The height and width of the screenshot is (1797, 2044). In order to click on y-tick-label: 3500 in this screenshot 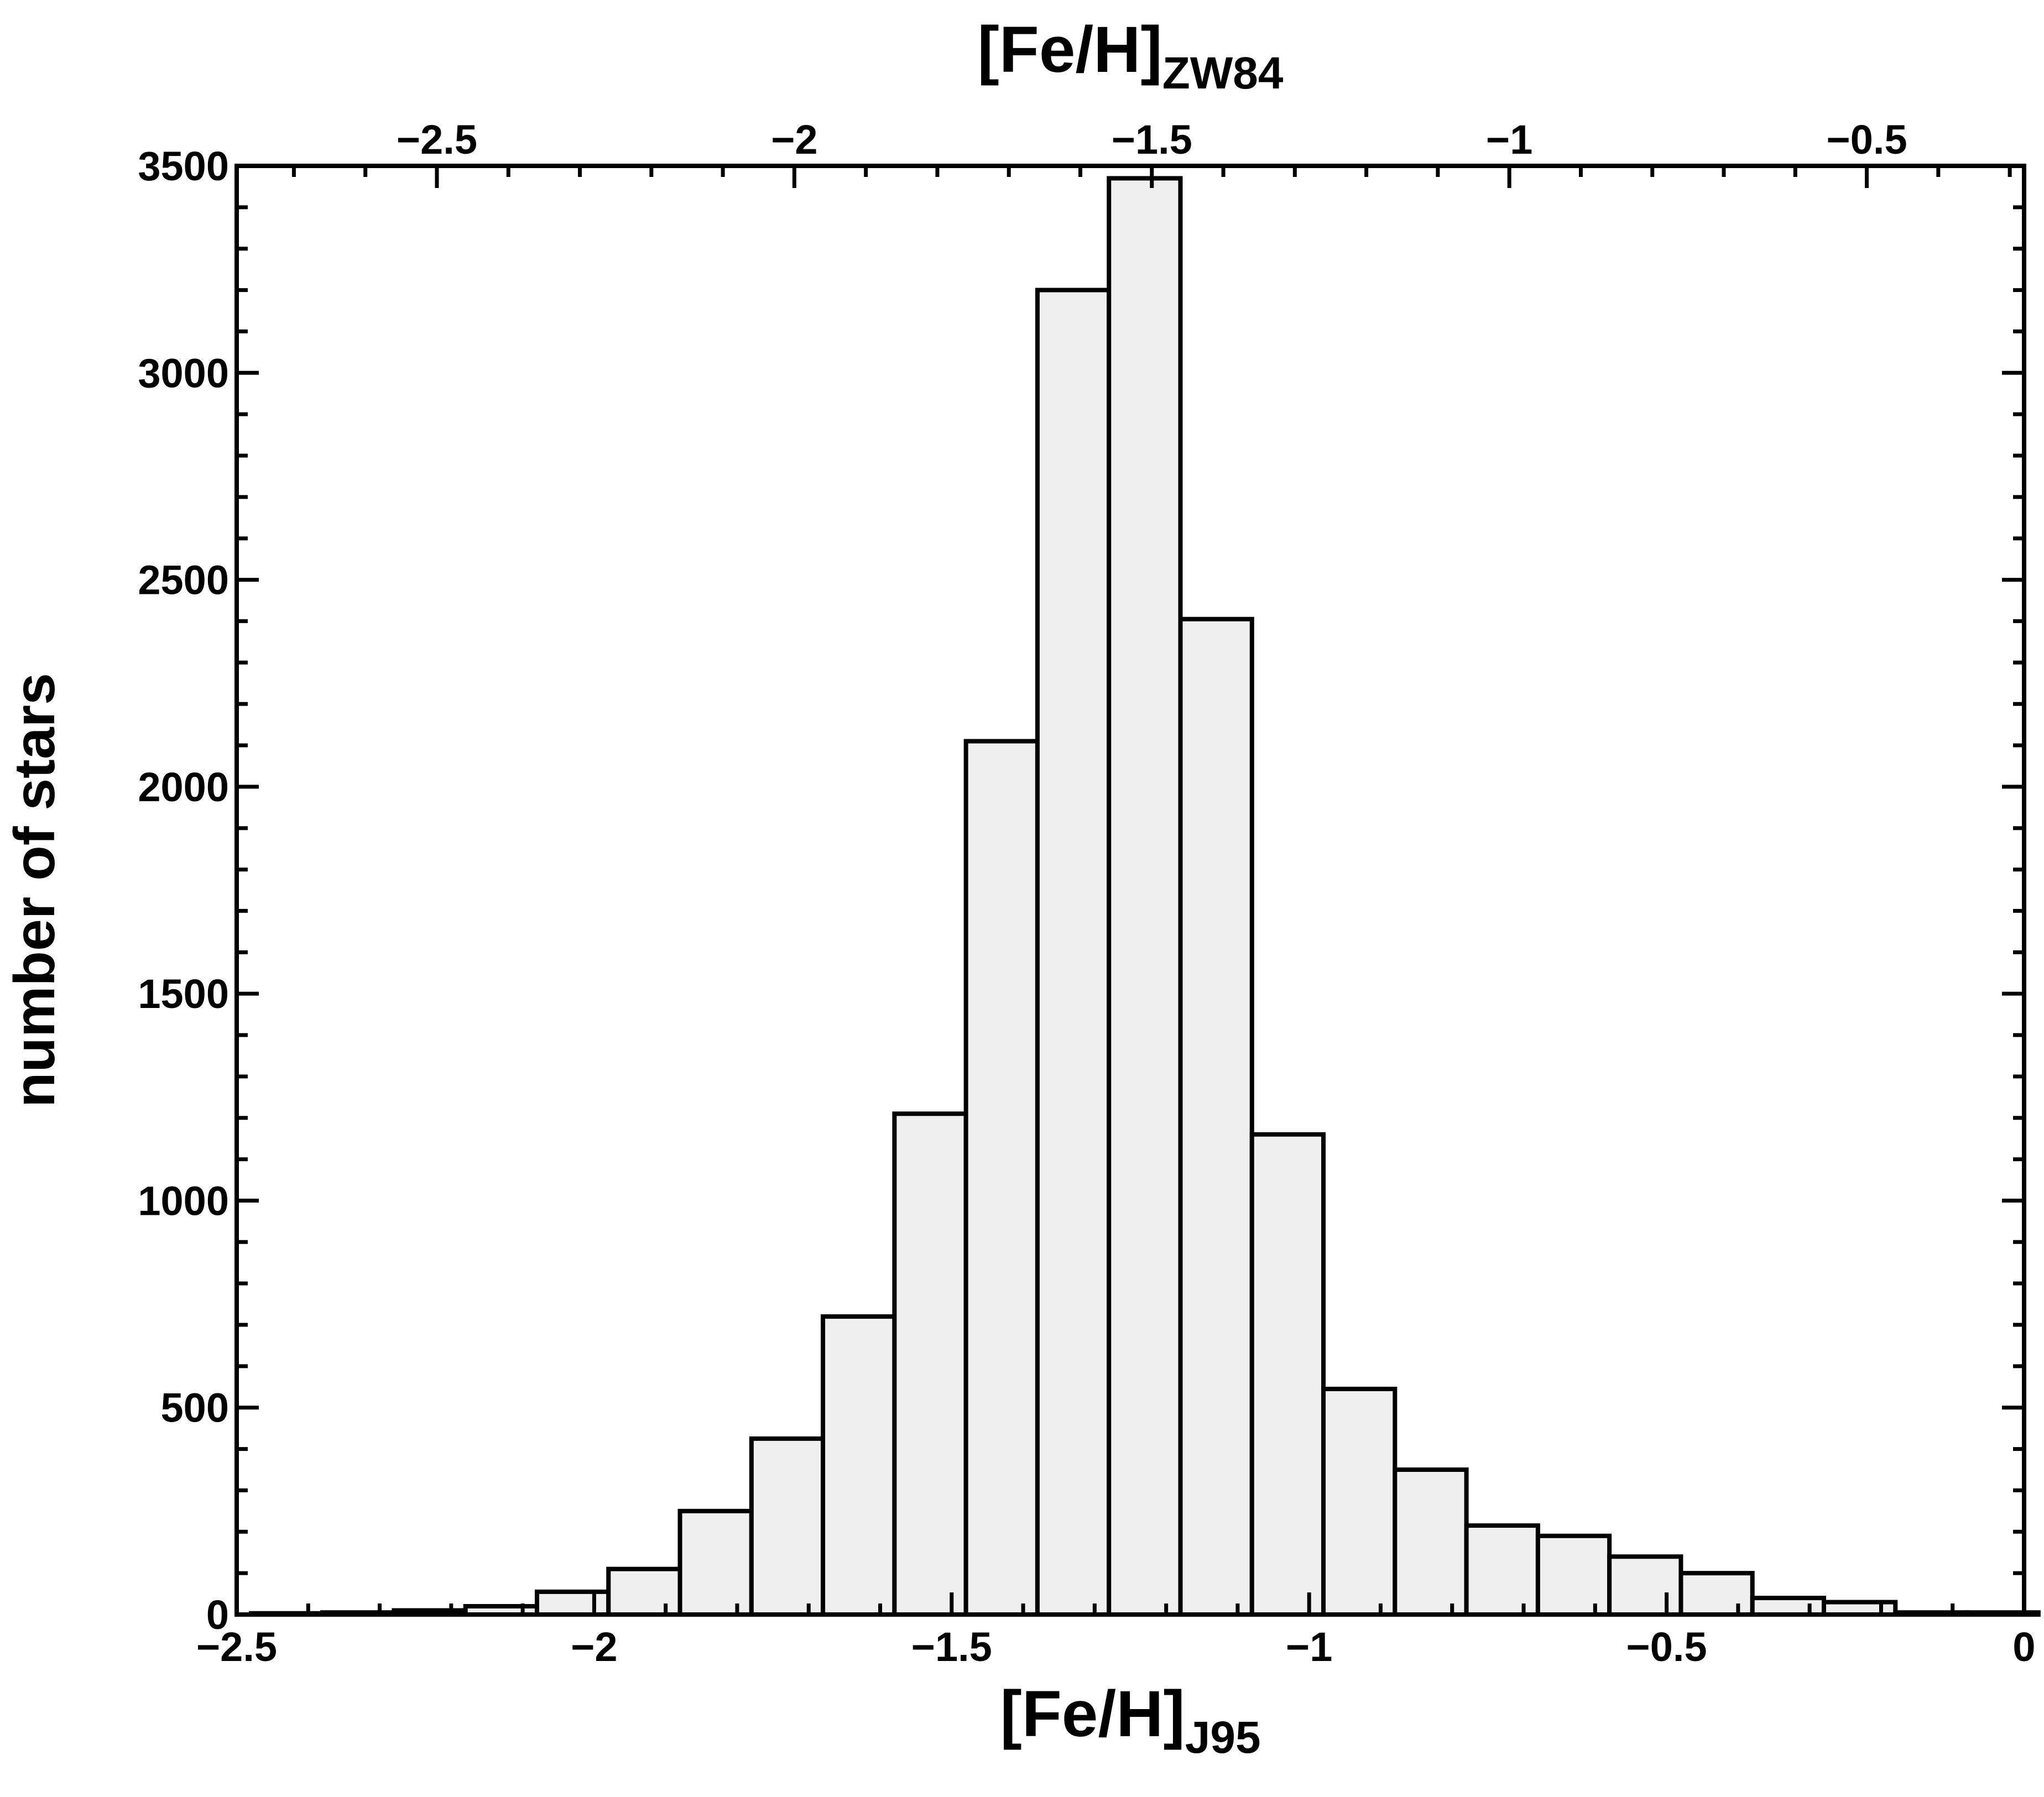, I will do `click(183, 166)`.